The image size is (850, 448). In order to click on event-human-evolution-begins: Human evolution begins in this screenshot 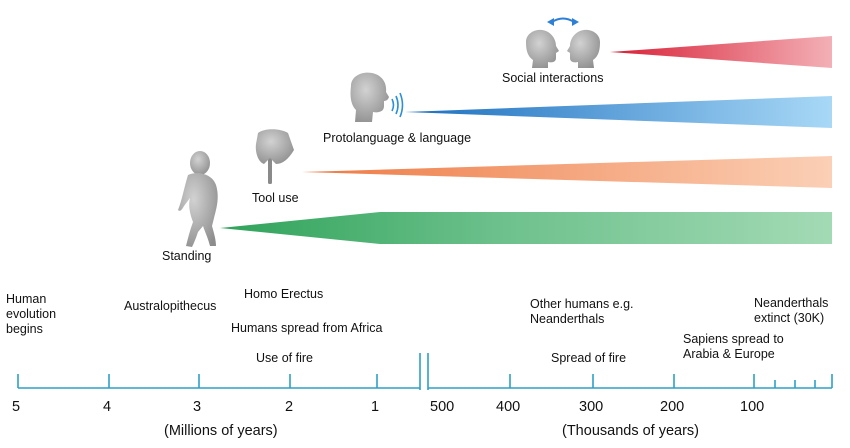, I will do `click(31, 314)`.